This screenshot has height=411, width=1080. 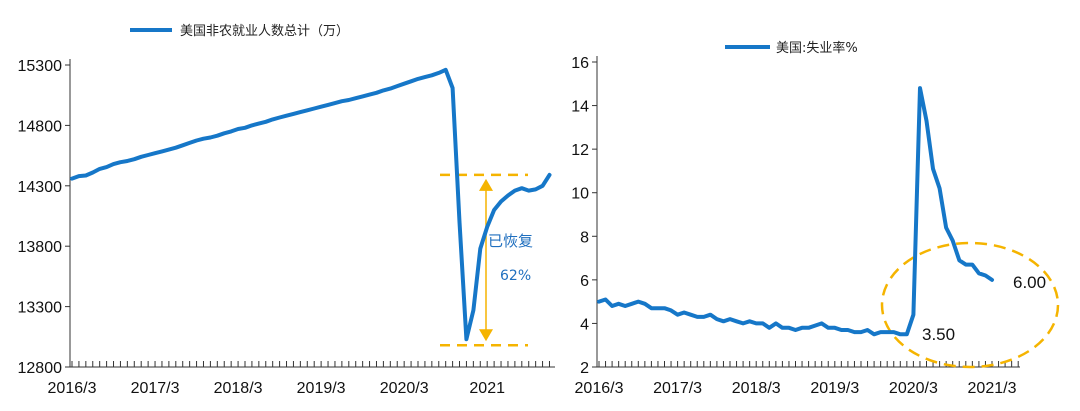 What do you see at coordinates (834, 388) in the screenshot?
I see `right-xtick-label: 2019/3` at bounding box center [834, 388].